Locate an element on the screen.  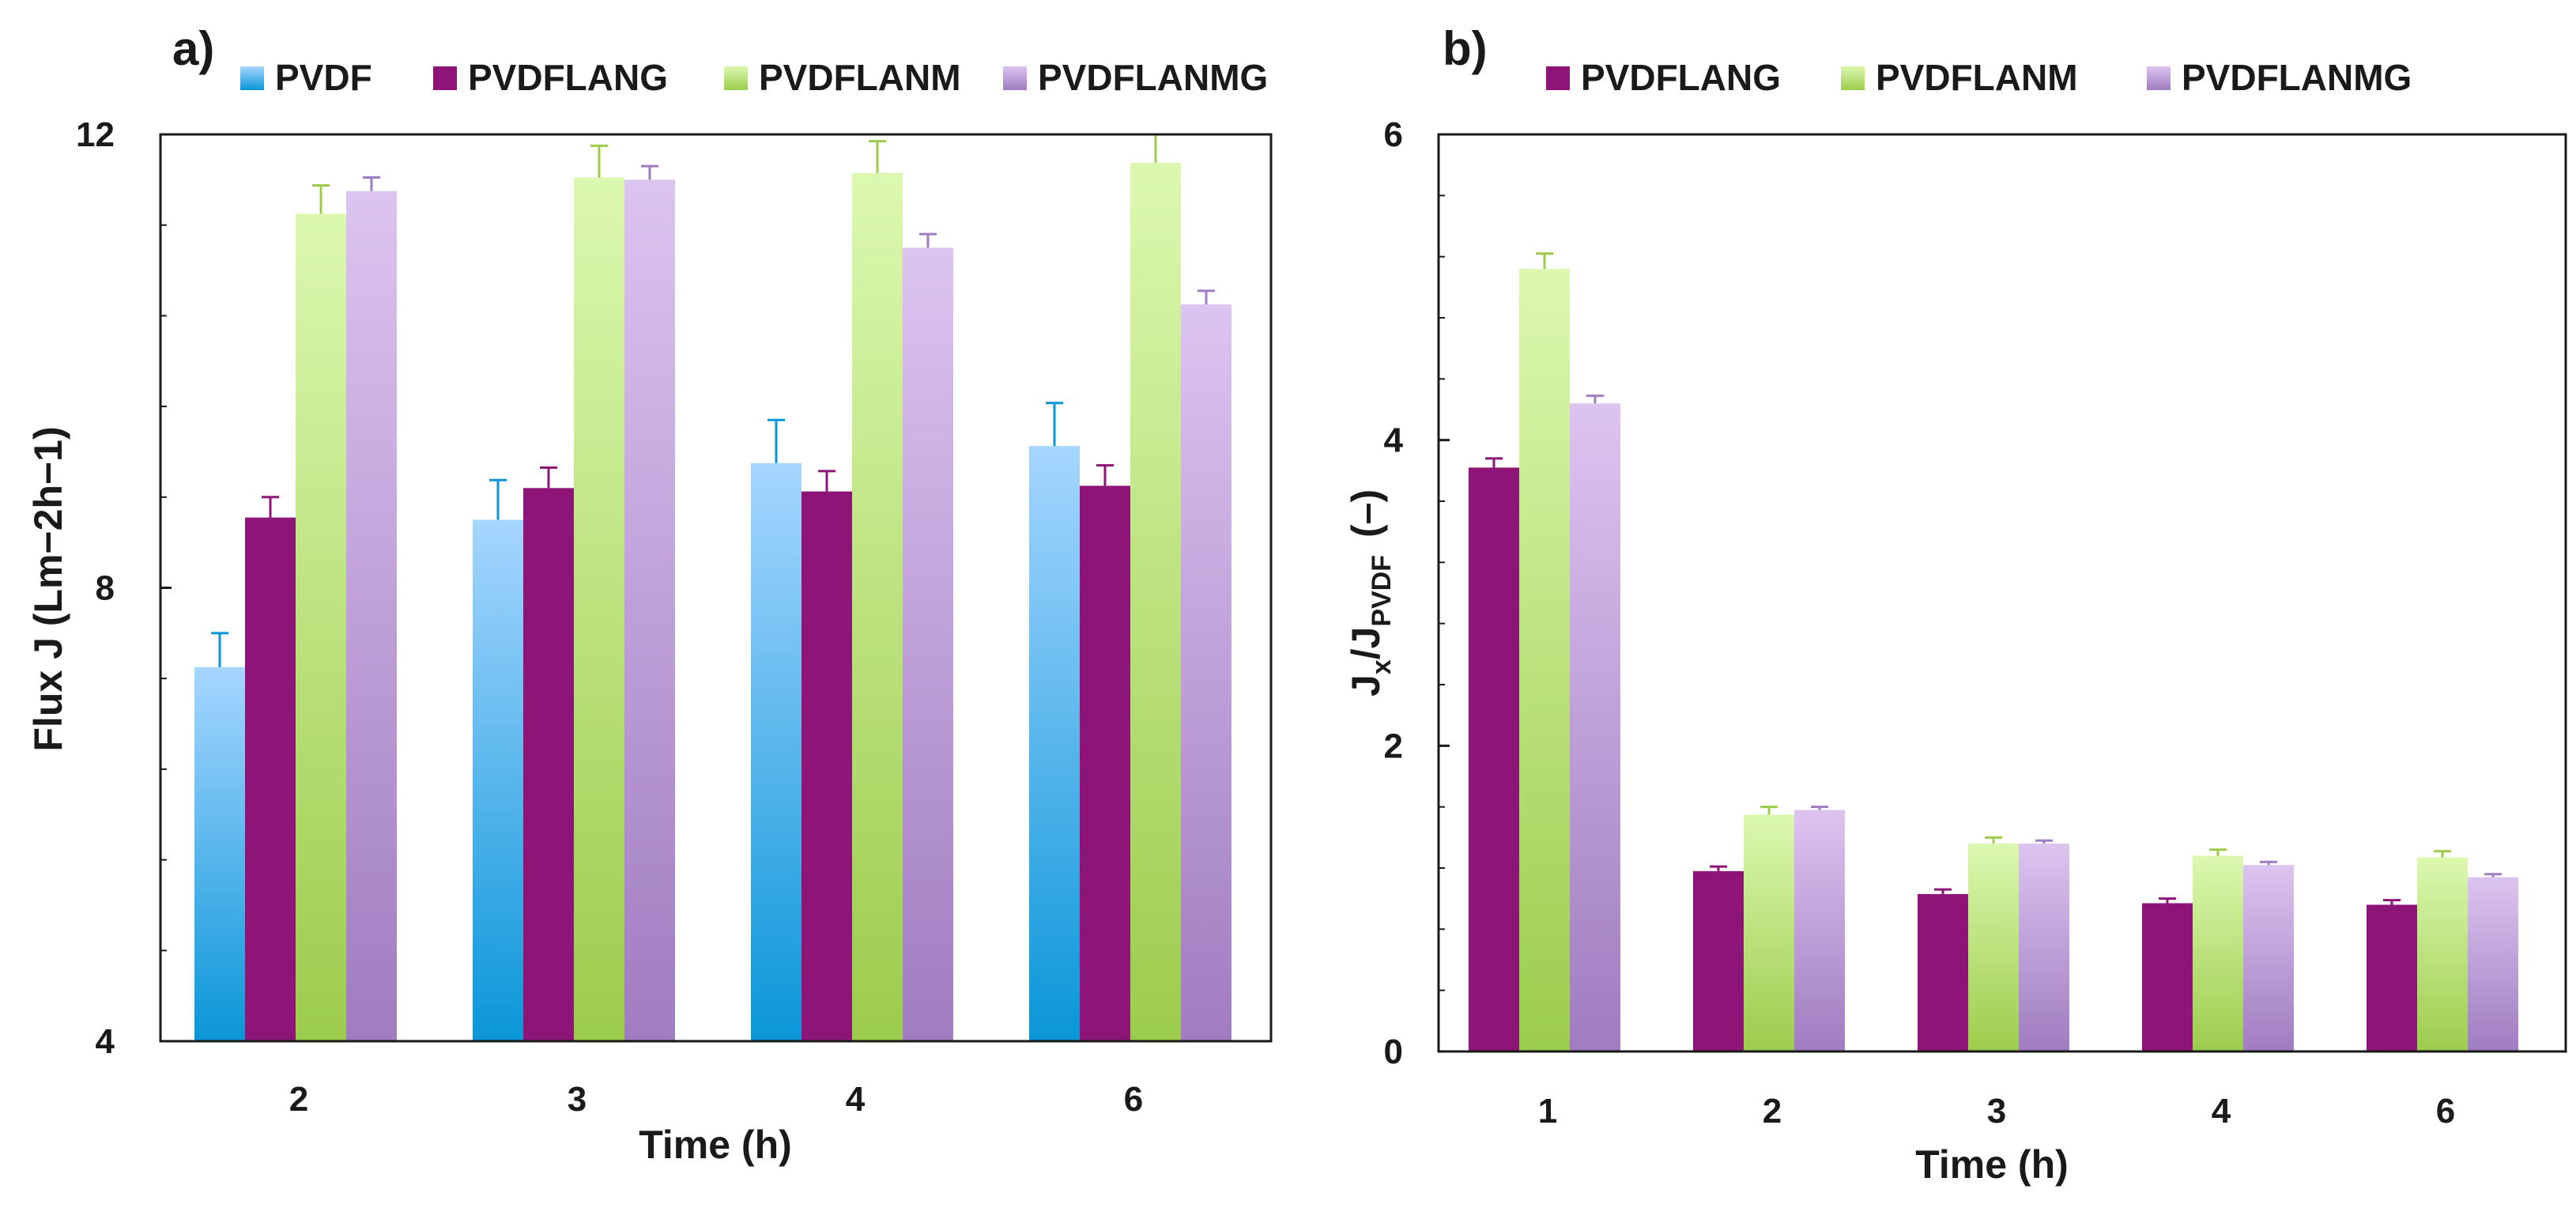
y-tick-label: 6 is located at coordinates (1393, 134).